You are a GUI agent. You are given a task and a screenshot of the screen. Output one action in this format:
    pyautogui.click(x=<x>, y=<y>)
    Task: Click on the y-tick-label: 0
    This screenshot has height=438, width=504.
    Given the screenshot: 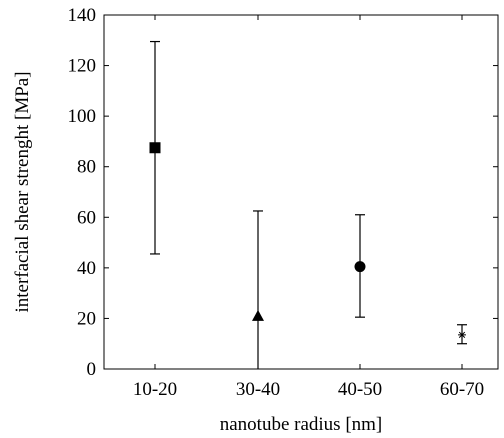 What is the action you would take?
    pyautogui.click(x=92, y=369)
    